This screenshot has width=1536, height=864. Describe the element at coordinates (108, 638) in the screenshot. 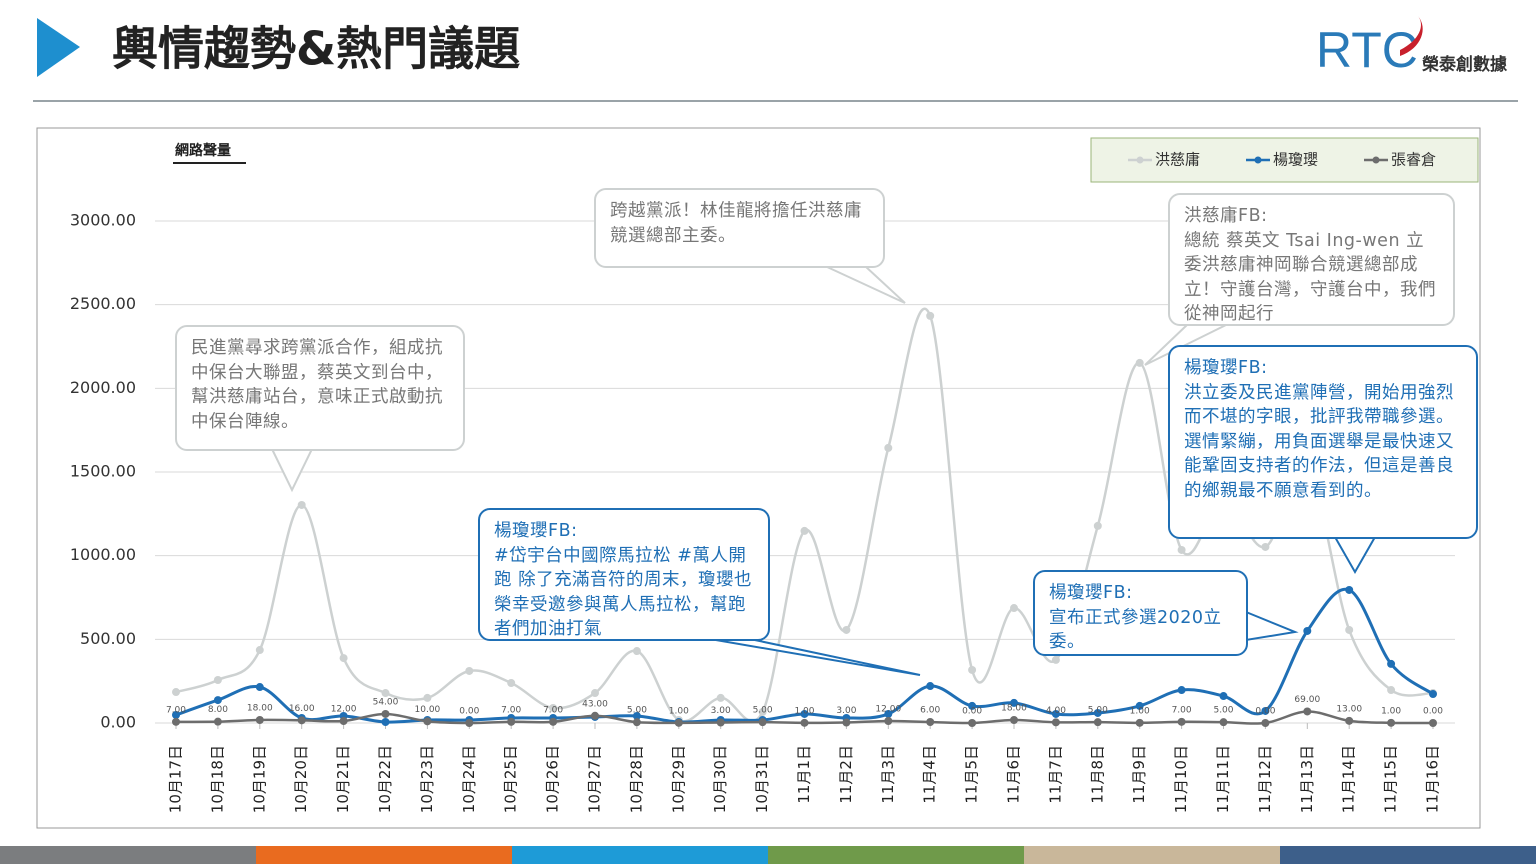

I see `y-tick-label: 500.00` at that location.